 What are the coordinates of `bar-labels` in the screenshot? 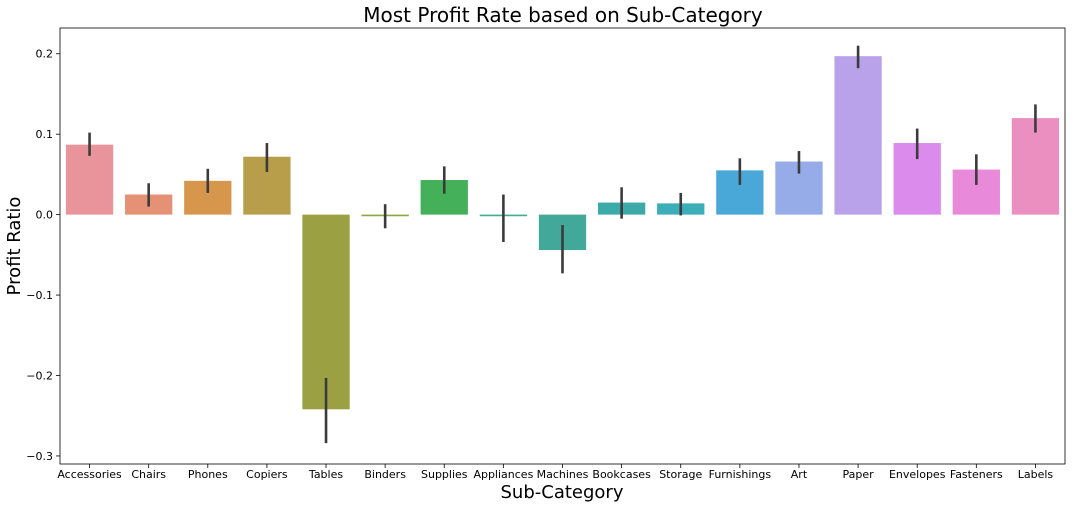 It's located at (1035, 166).